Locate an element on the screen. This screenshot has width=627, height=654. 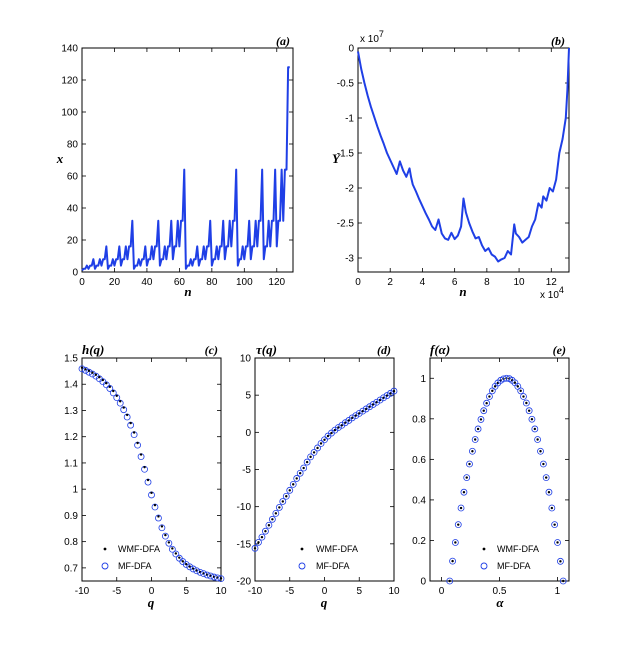
legend-mf-marker-d is located at coordinates (302, 566).